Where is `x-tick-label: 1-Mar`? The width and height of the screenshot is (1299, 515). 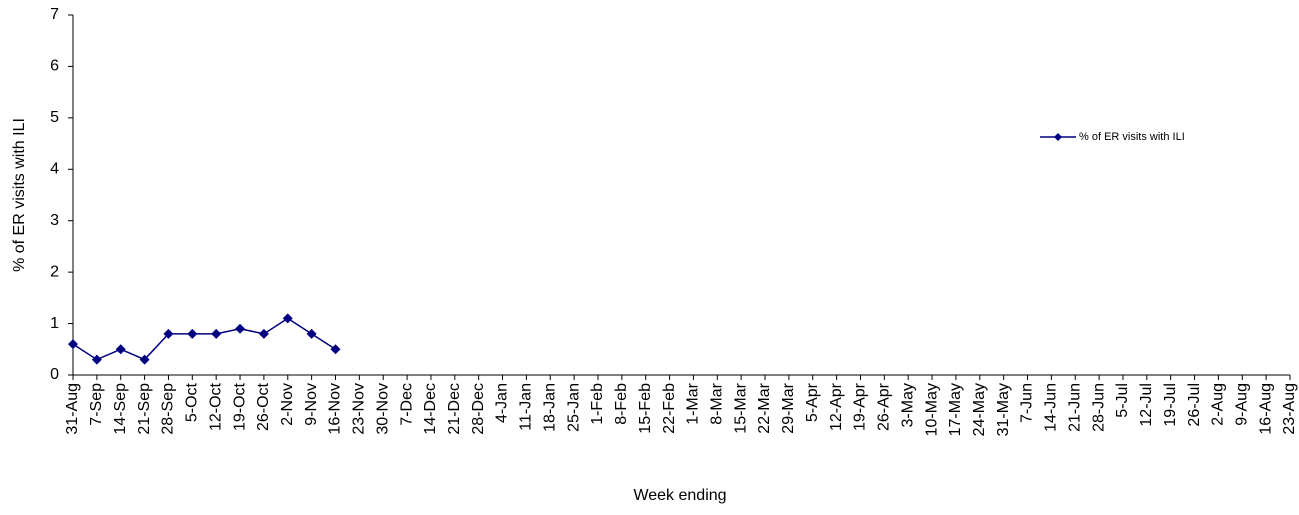
x-tick-label: 1-Mar is located at coordinates (693, 403).